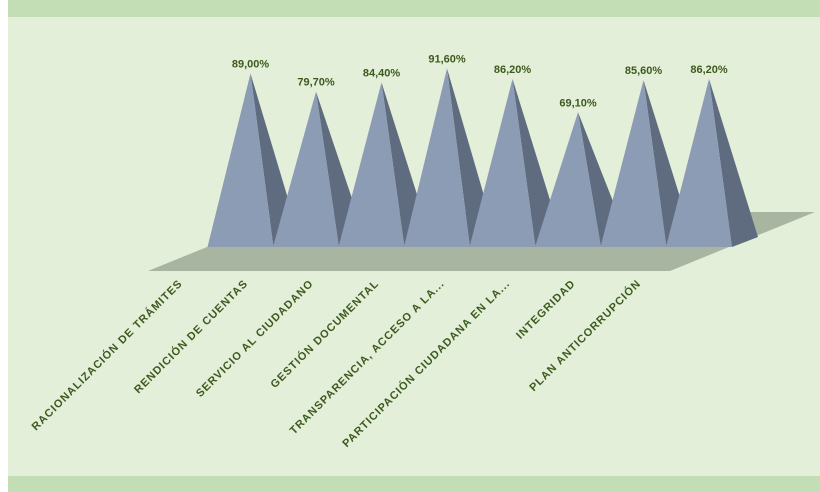 The image size is (820, 492). Describe the element at coordinates (316, 83) in the screenshot. I see `data-label: 79,70%` at that location.